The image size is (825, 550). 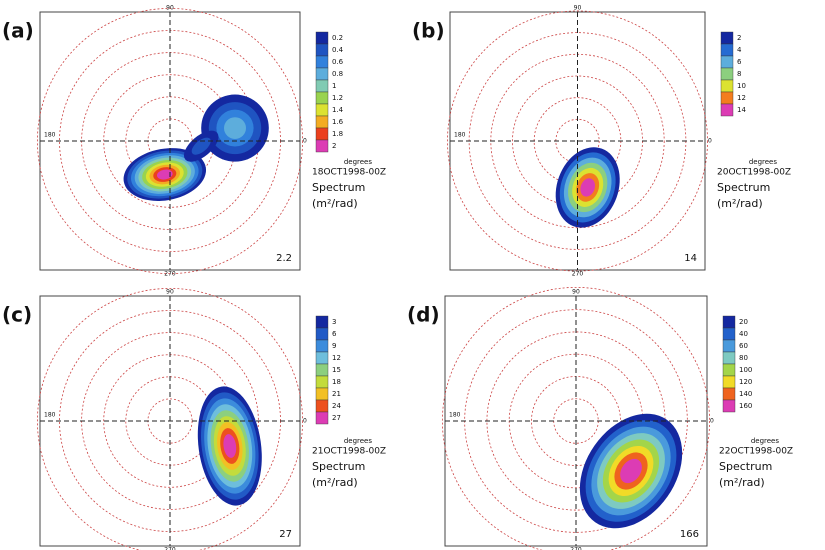 What do you see at coordinates (284, 258) in the screenshot?
I see `peak-label: 2.2` at bounding box center [284, 258].